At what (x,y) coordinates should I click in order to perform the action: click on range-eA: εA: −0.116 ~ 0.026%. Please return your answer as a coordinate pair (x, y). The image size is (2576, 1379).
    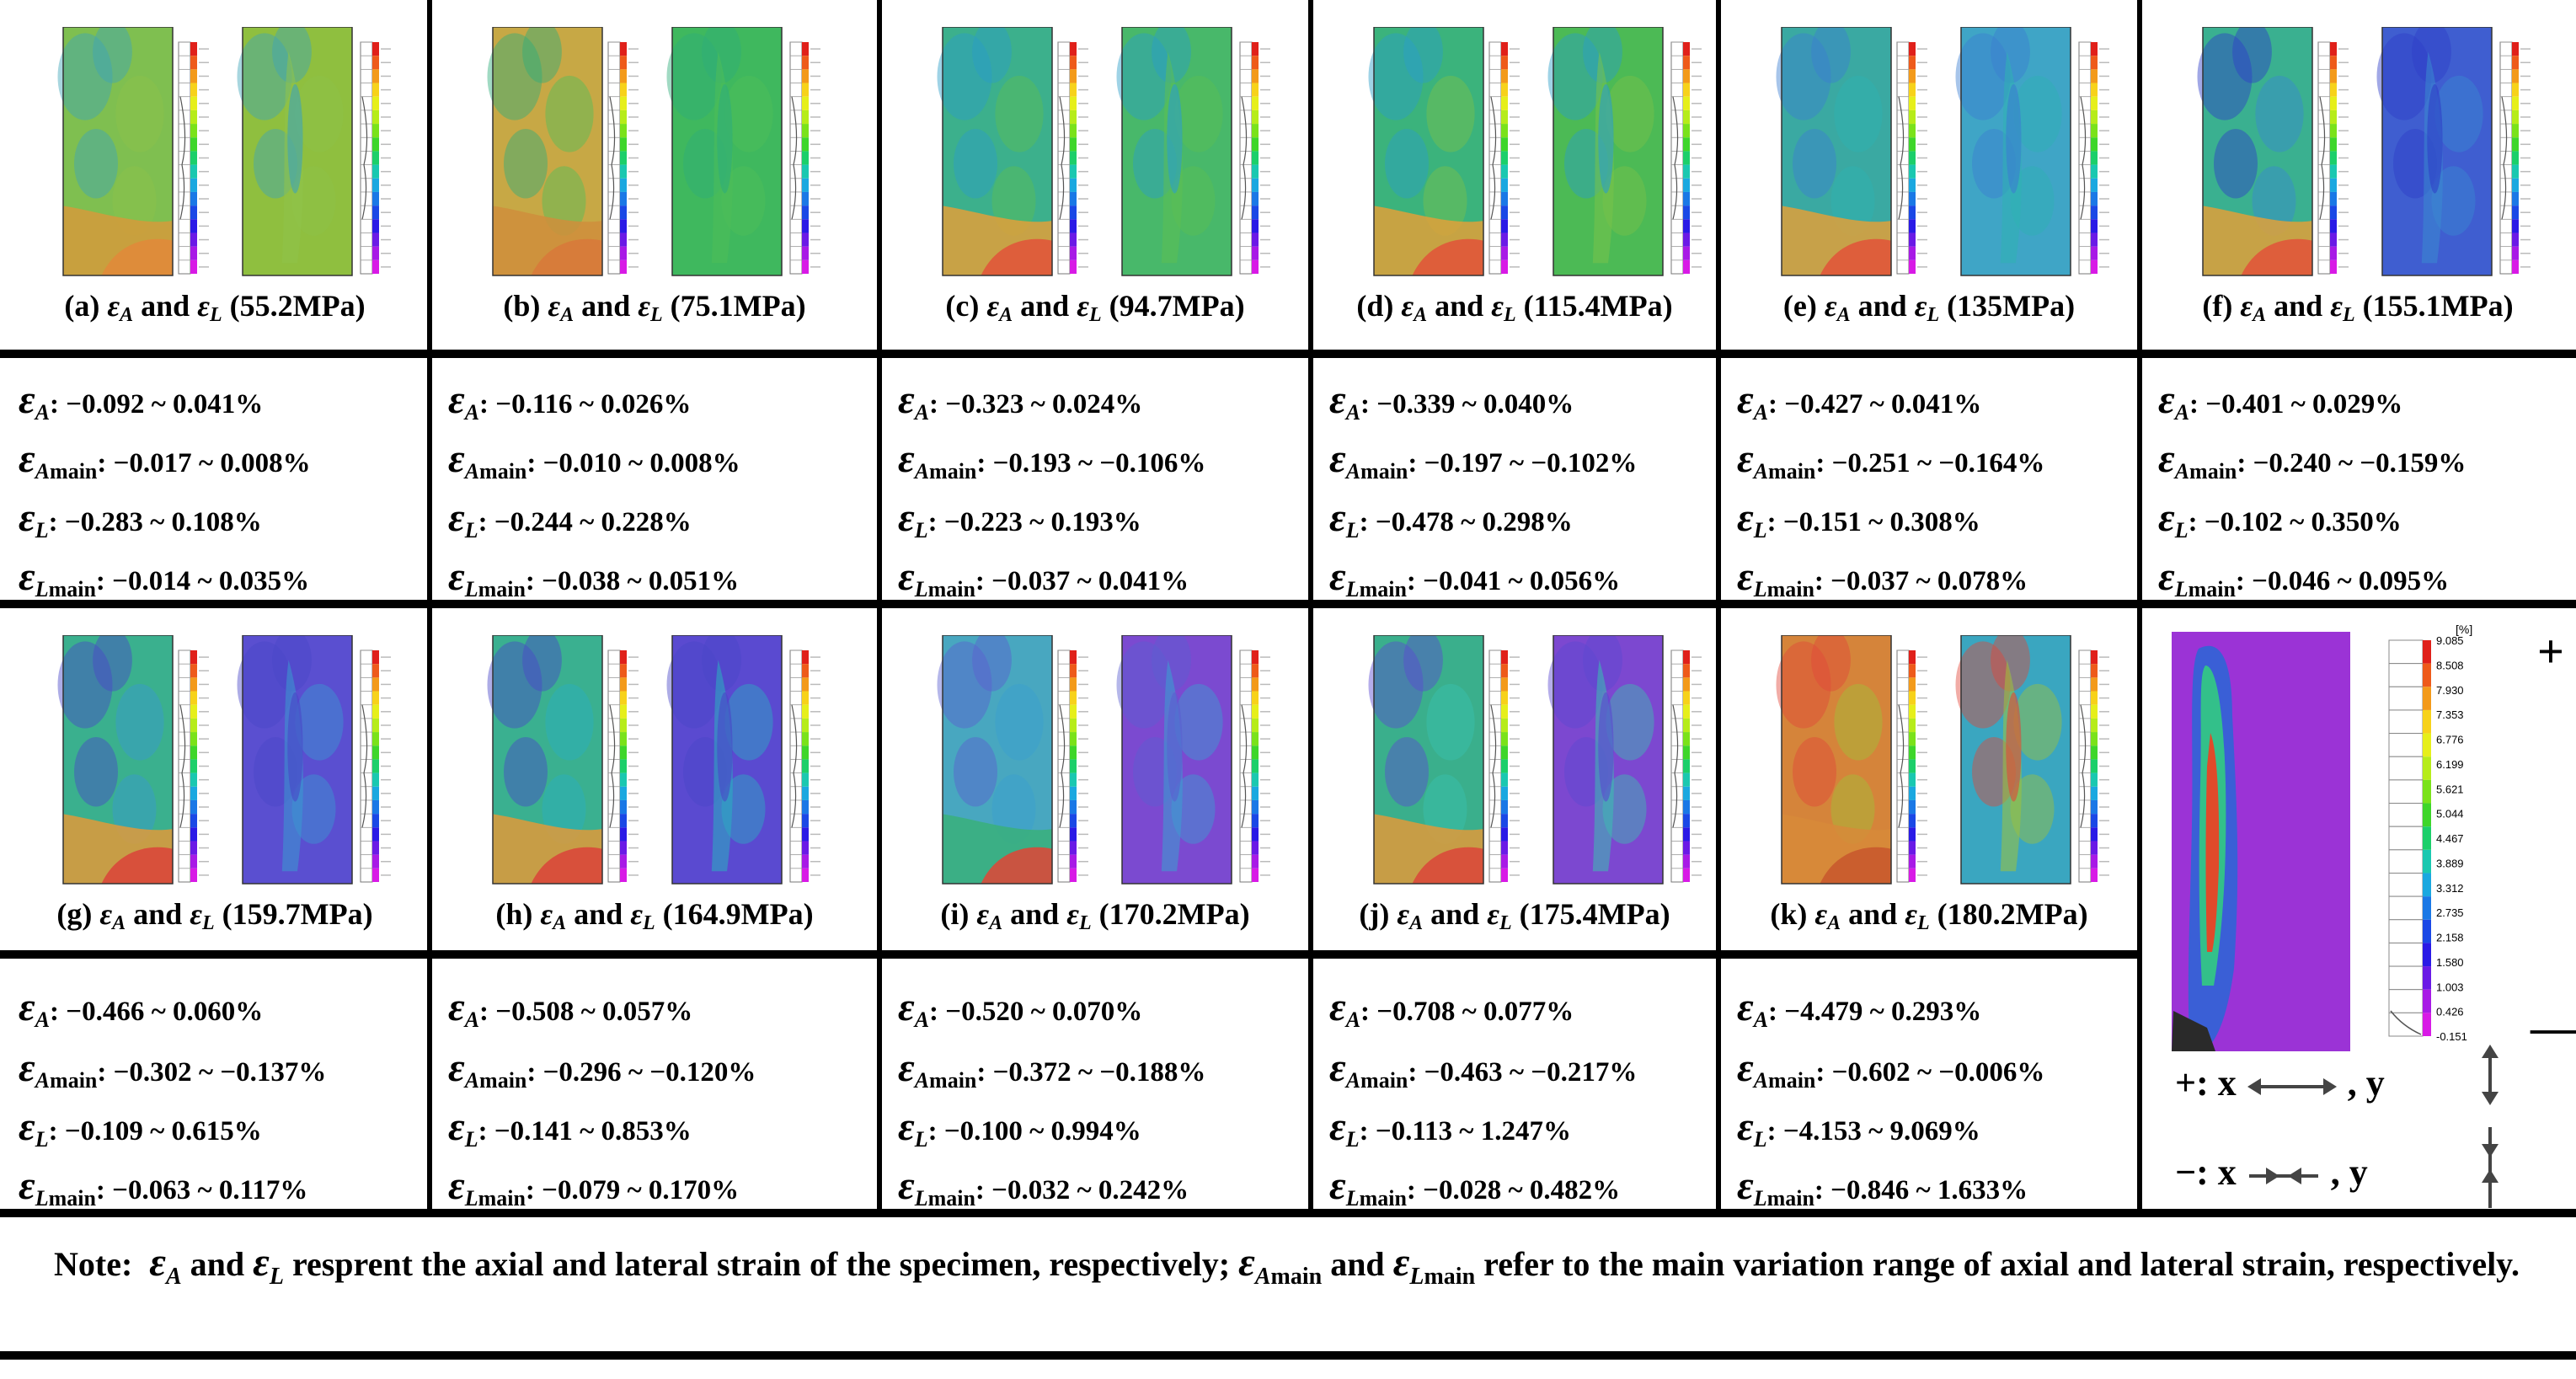
    Looking at the image, I should click on (570, 401).